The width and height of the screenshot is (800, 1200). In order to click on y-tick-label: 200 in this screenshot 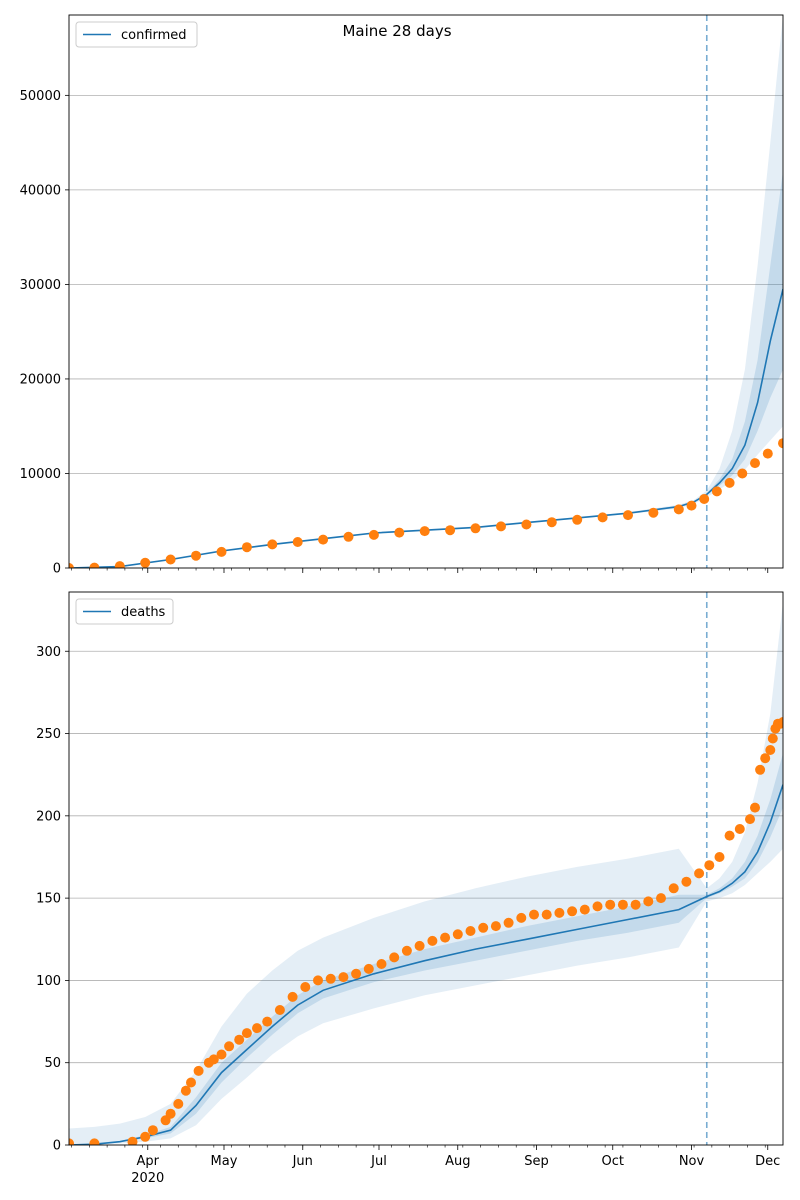, I will do `click(48, 816)`.